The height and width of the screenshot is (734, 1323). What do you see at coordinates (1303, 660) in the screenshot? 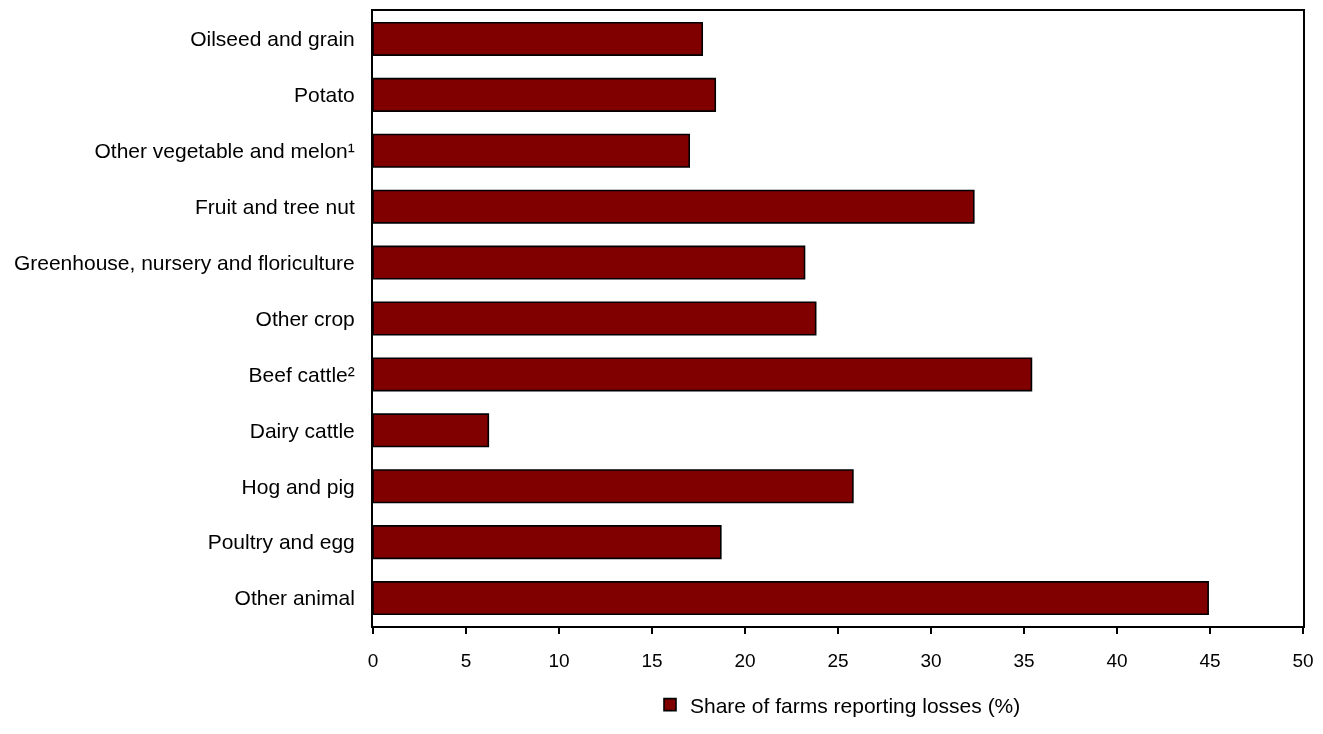
I see `x-tick-label: 50` at bounding box center [1303, 660].